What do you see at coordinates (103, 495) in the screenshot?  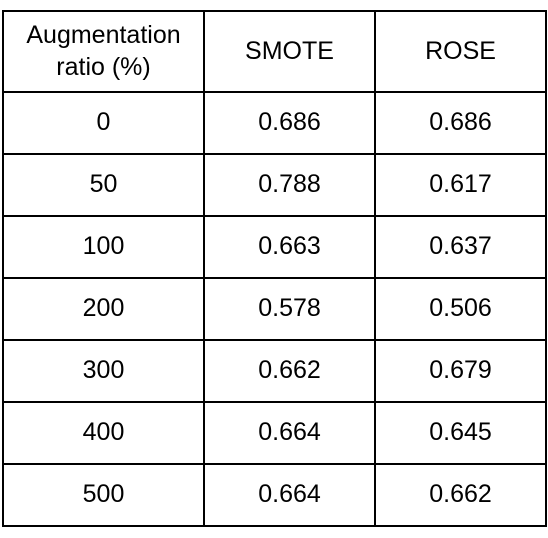 I see `table-cell: 500` at bounding box center [103, 495].